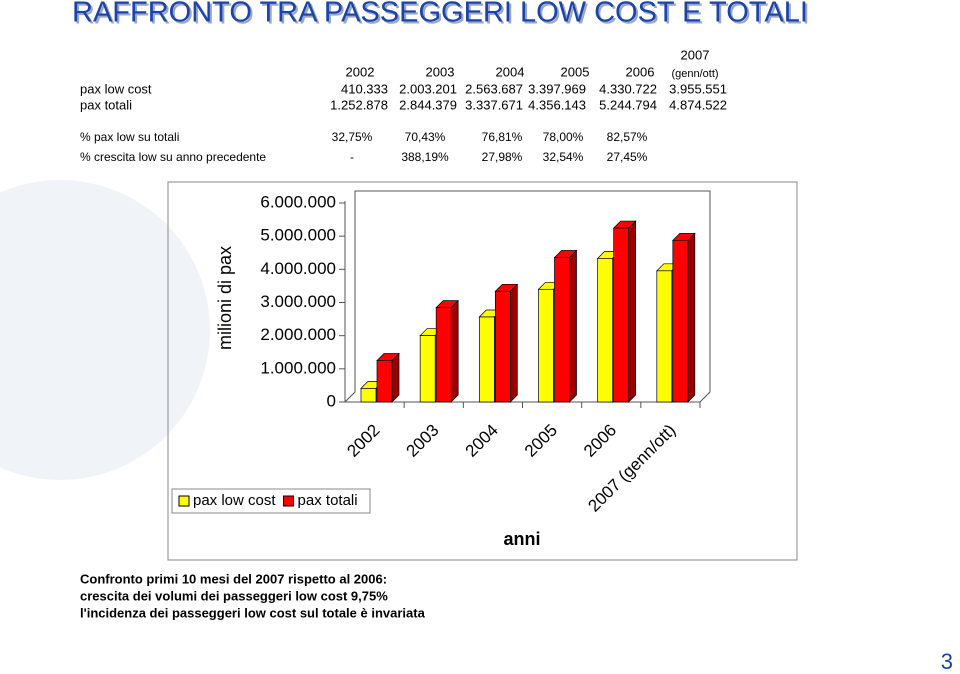 Image resolution: width=960 pixels, height=674 pixels. I want to click on ratio-cell: 78,00%, so click(563, 137).